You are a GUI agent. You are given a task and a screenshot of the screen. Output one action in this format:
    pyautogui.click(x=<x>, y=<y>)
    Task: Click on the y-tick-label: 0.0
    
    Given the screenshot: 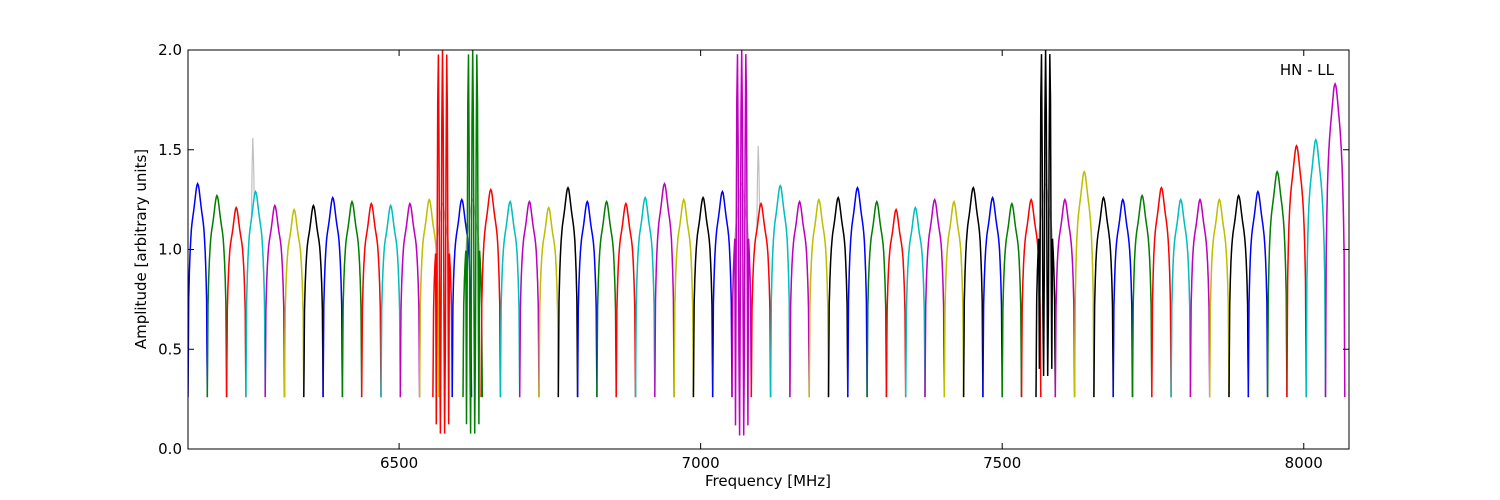 What is the action you would take?
    pyautogui.click(x=170, y=449)
    